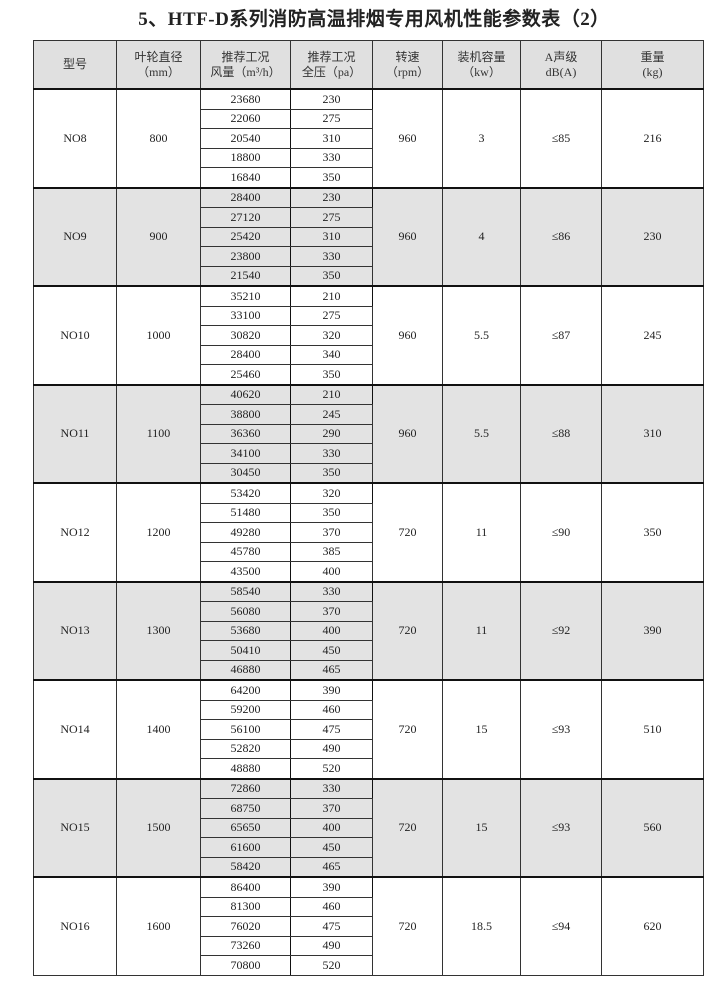 The width and height of the screenshot is (718, 988). What do you see at coordinates (331, 709) in the screenshot?
I see `pressure-cell: 460` at bounding box center [331, 709].